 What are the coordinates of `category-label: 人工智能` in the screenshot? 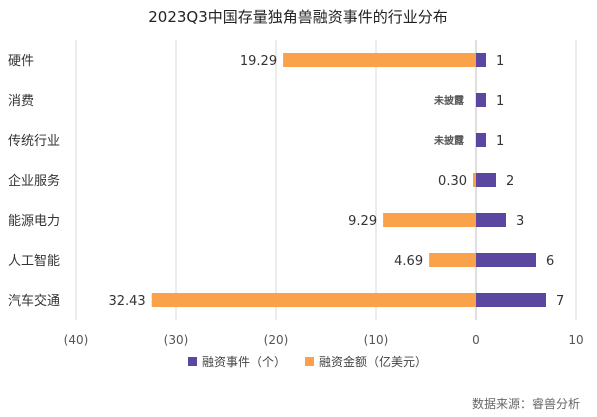 It's located at (34, 261).